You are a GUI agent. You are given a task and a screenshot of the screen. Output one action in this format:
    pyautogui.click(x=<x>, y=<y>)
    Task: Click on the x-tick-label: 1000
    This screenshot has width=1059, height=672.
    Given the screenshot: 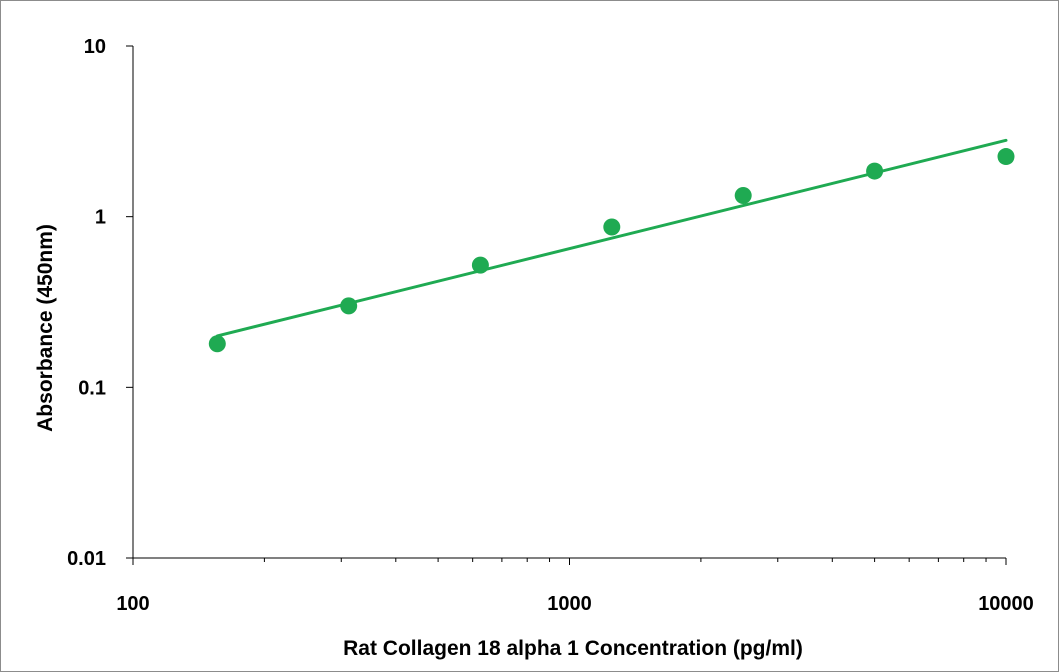 What is the action you would take?
    pyautogui.click(x=569, y=604)
    